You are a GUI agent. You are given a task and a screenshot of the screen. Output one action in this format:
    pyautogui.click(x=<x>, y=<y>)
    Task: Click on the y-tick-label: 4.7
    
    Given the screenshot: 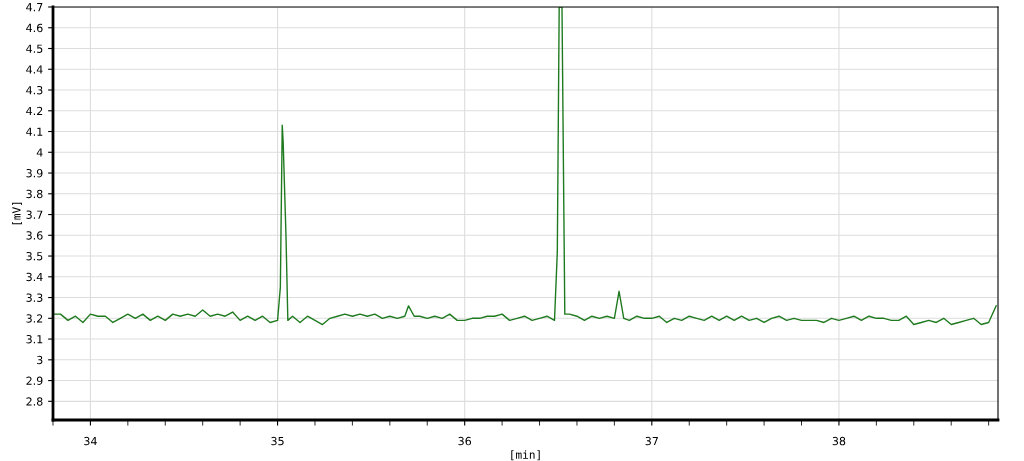 What is the action you would take?
    pyautogui.click(x=34, y=7)
    